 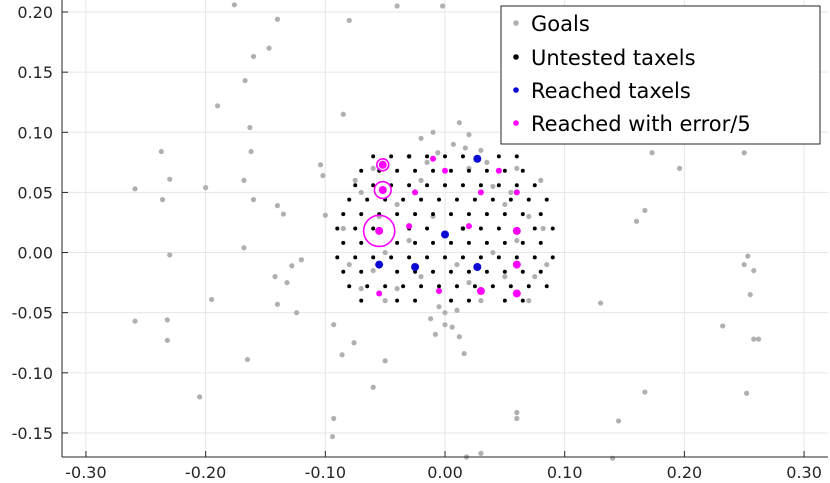 What do you see at coordinates (611, 91) in the screenshot?
I see `legend-label-reached: Reached taxels` at bounding box center [611, 91].